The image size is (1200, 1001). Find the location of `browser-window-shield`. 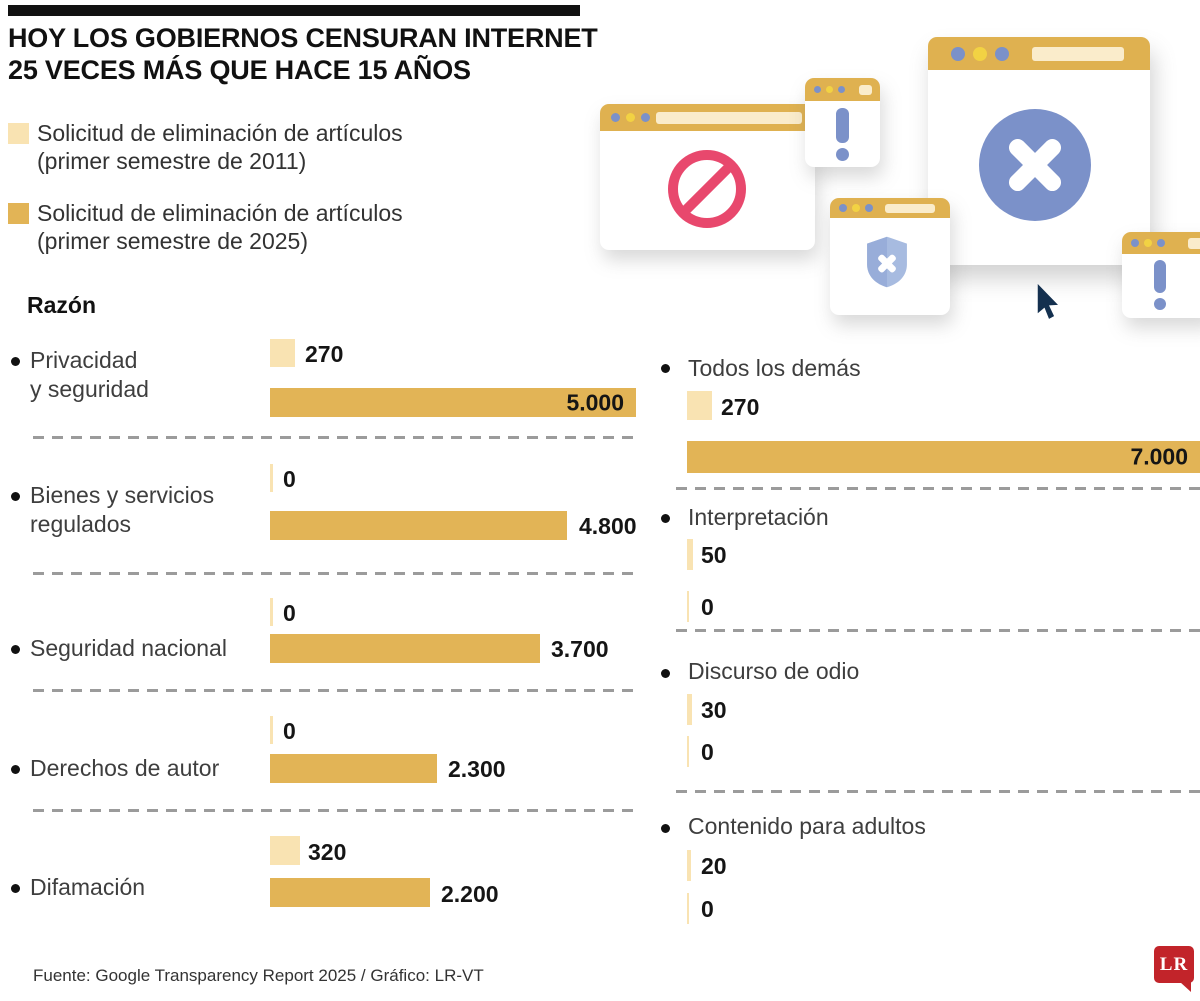

browser-window-shield is located at coordinates (890, 256).